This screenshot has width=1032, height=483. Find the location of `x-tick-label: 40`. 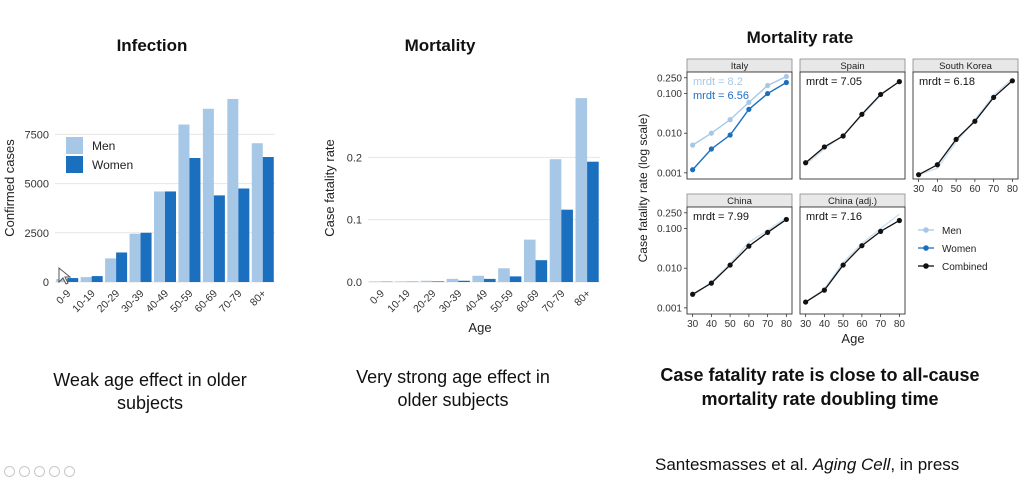

x-tick-label: 40 is located at coordinates (825, 324).